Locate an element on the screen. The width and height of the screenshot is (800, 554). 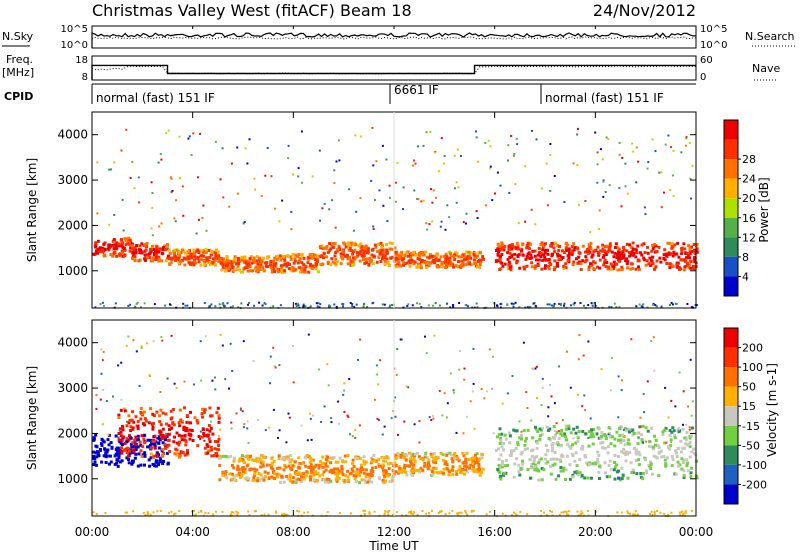
colorbar-swatch is located at coordinates (731, 494).